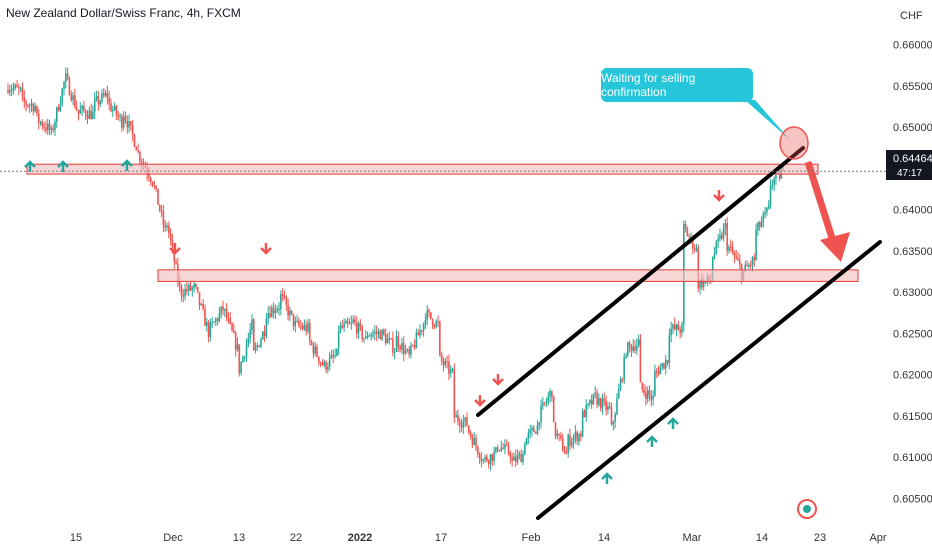  I want to click on zone-lower-support, so click(508, 275).